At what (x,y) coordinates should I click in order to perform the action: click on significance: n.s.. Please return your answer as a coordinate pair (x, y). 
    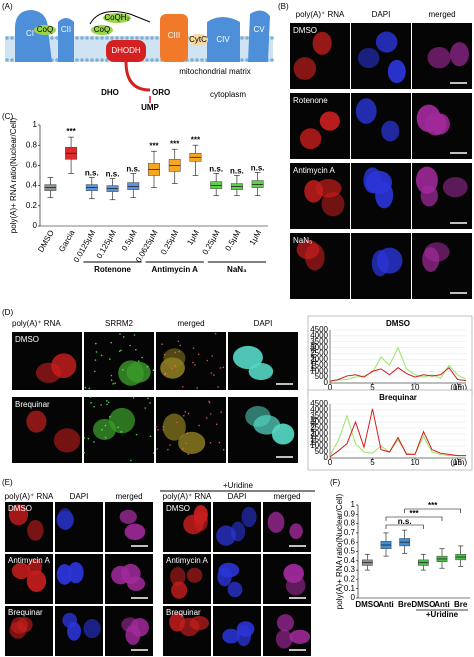
    Looking at the image, I should click on (237, 171).